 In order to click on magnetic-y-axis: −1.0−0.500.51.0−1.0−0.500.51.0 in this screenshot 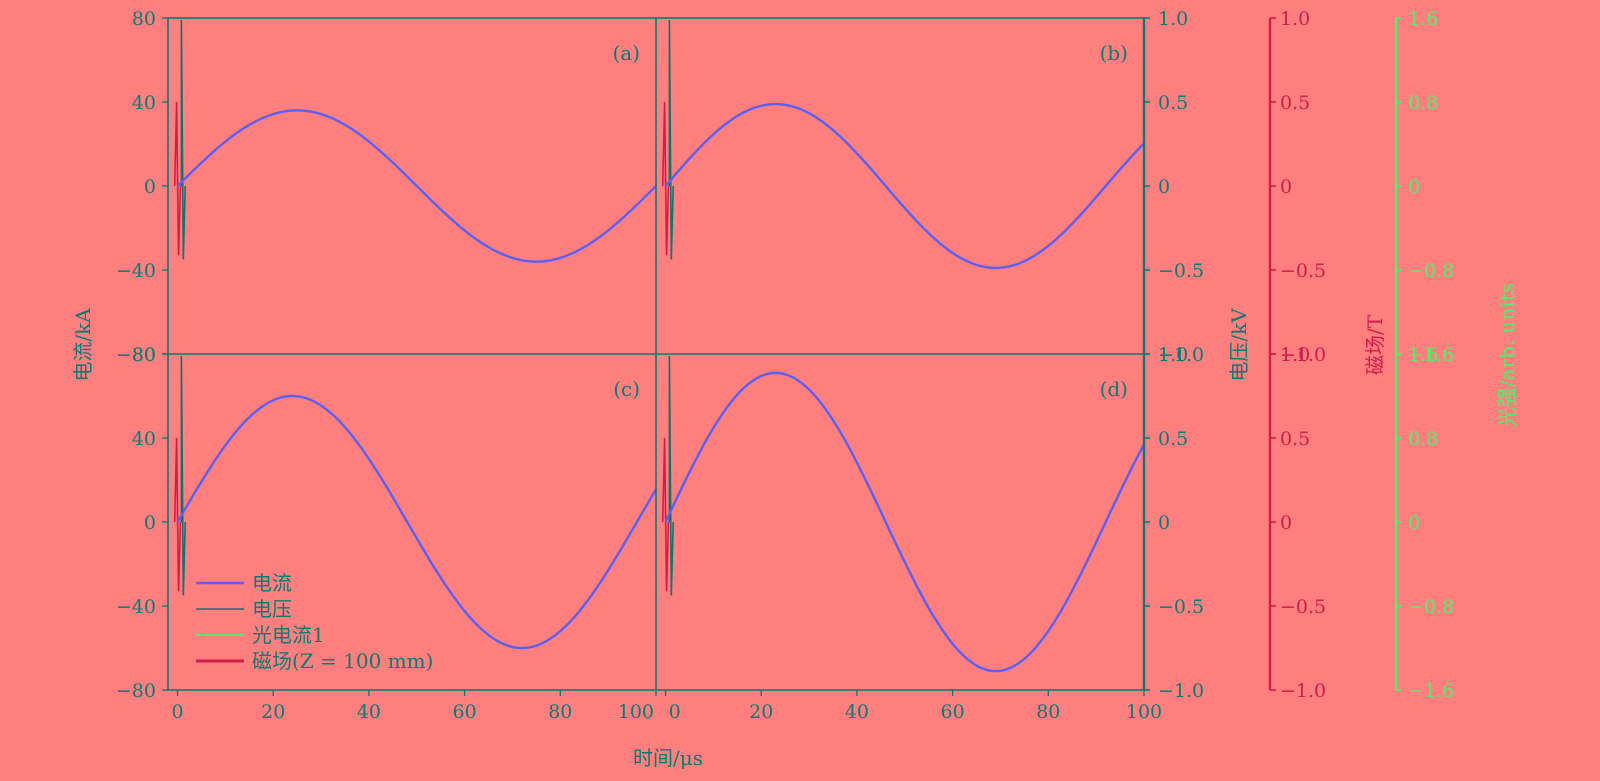, I will do `click(1297, 355)`.